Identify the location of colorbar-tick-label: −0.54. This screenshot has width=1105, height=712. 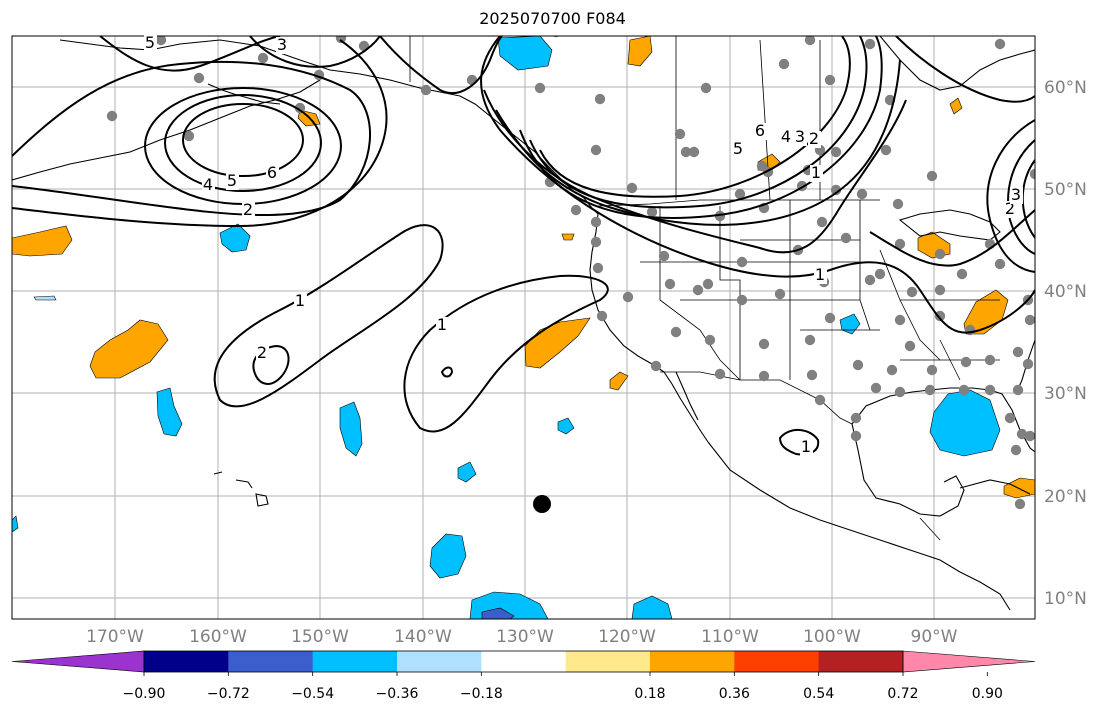
(312, 694).